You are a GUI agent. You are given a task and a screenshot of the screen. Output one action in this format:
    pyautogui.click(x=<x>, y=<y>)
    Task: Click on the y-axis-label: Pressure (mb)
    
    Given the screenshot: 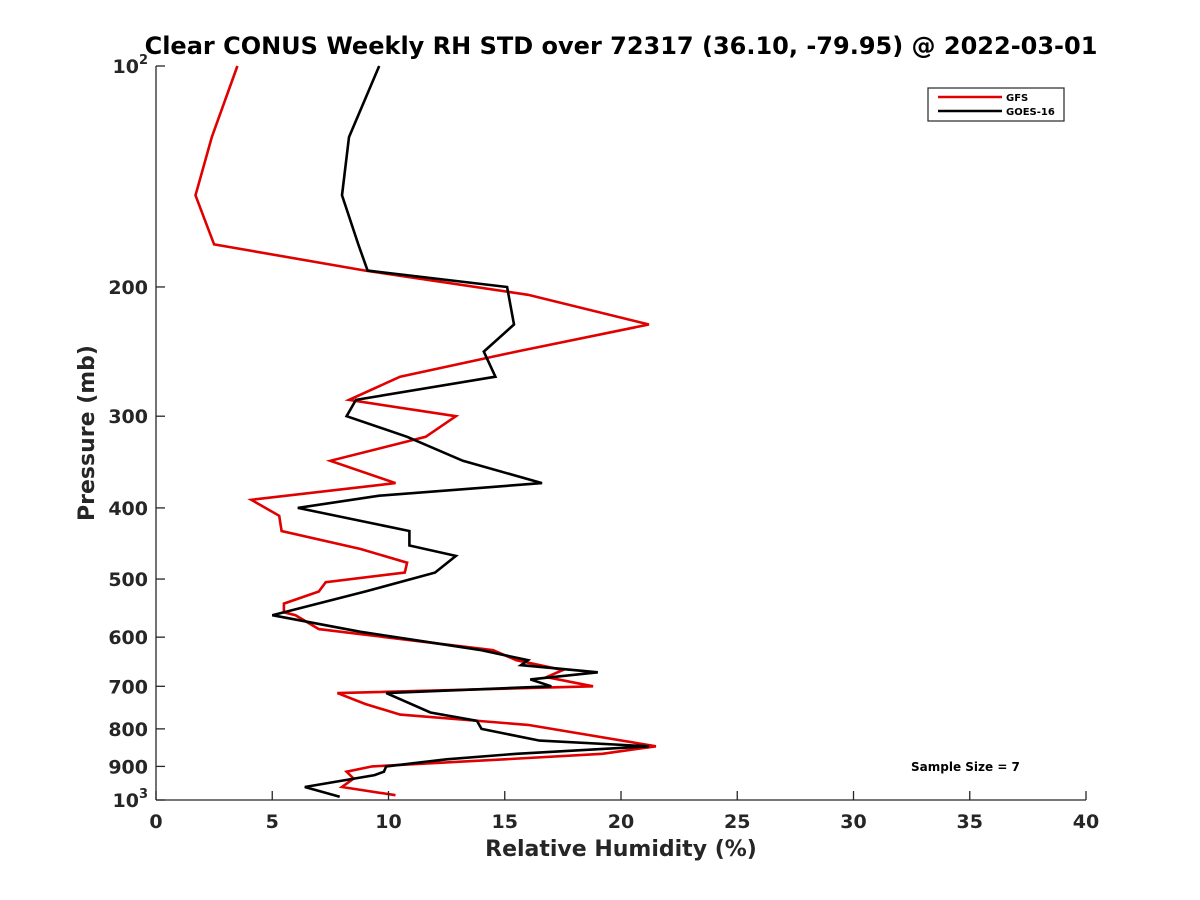 What is the action you would take?
    pyautogui.click(x=87, y=433)
    